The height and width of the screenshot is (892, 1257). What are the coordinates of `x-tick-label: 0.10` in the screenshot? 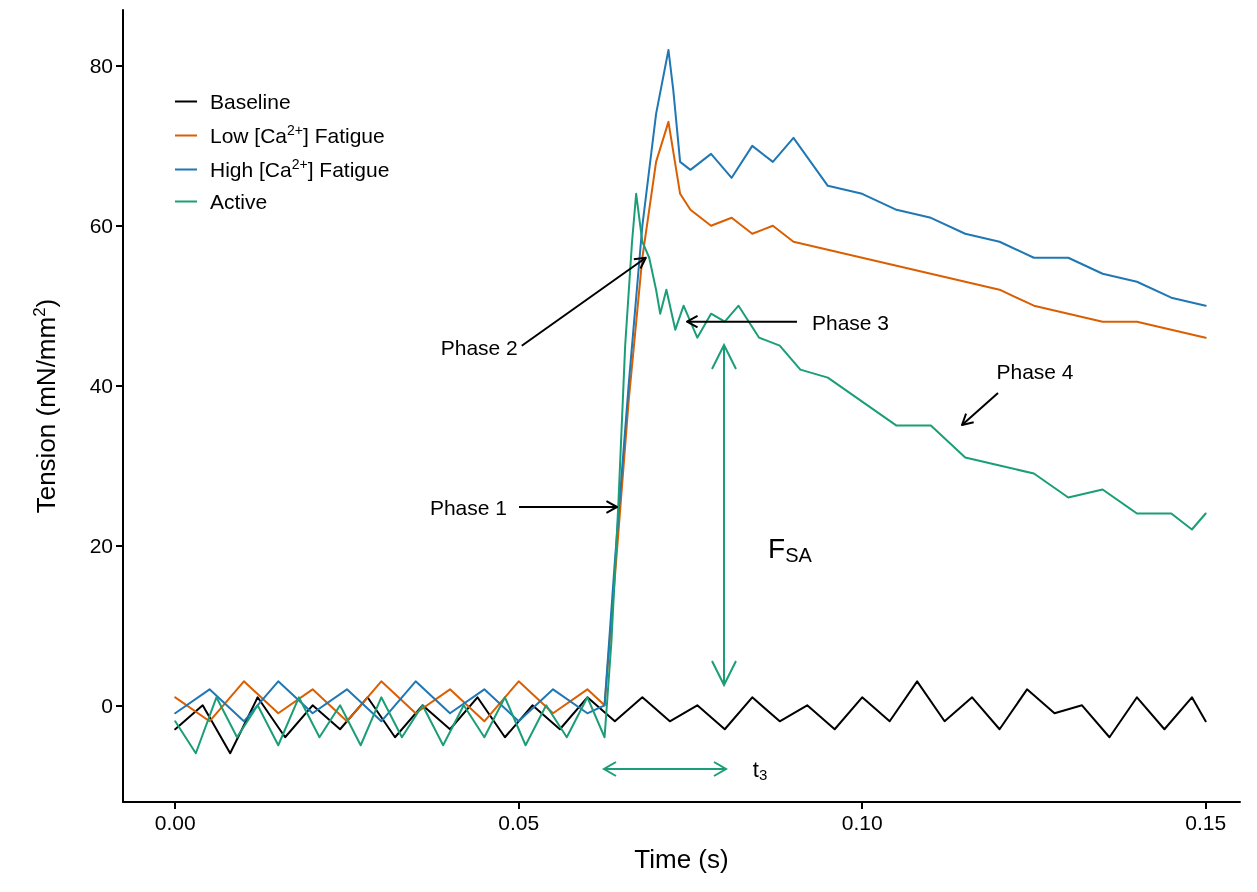 It's located at (862, 822).